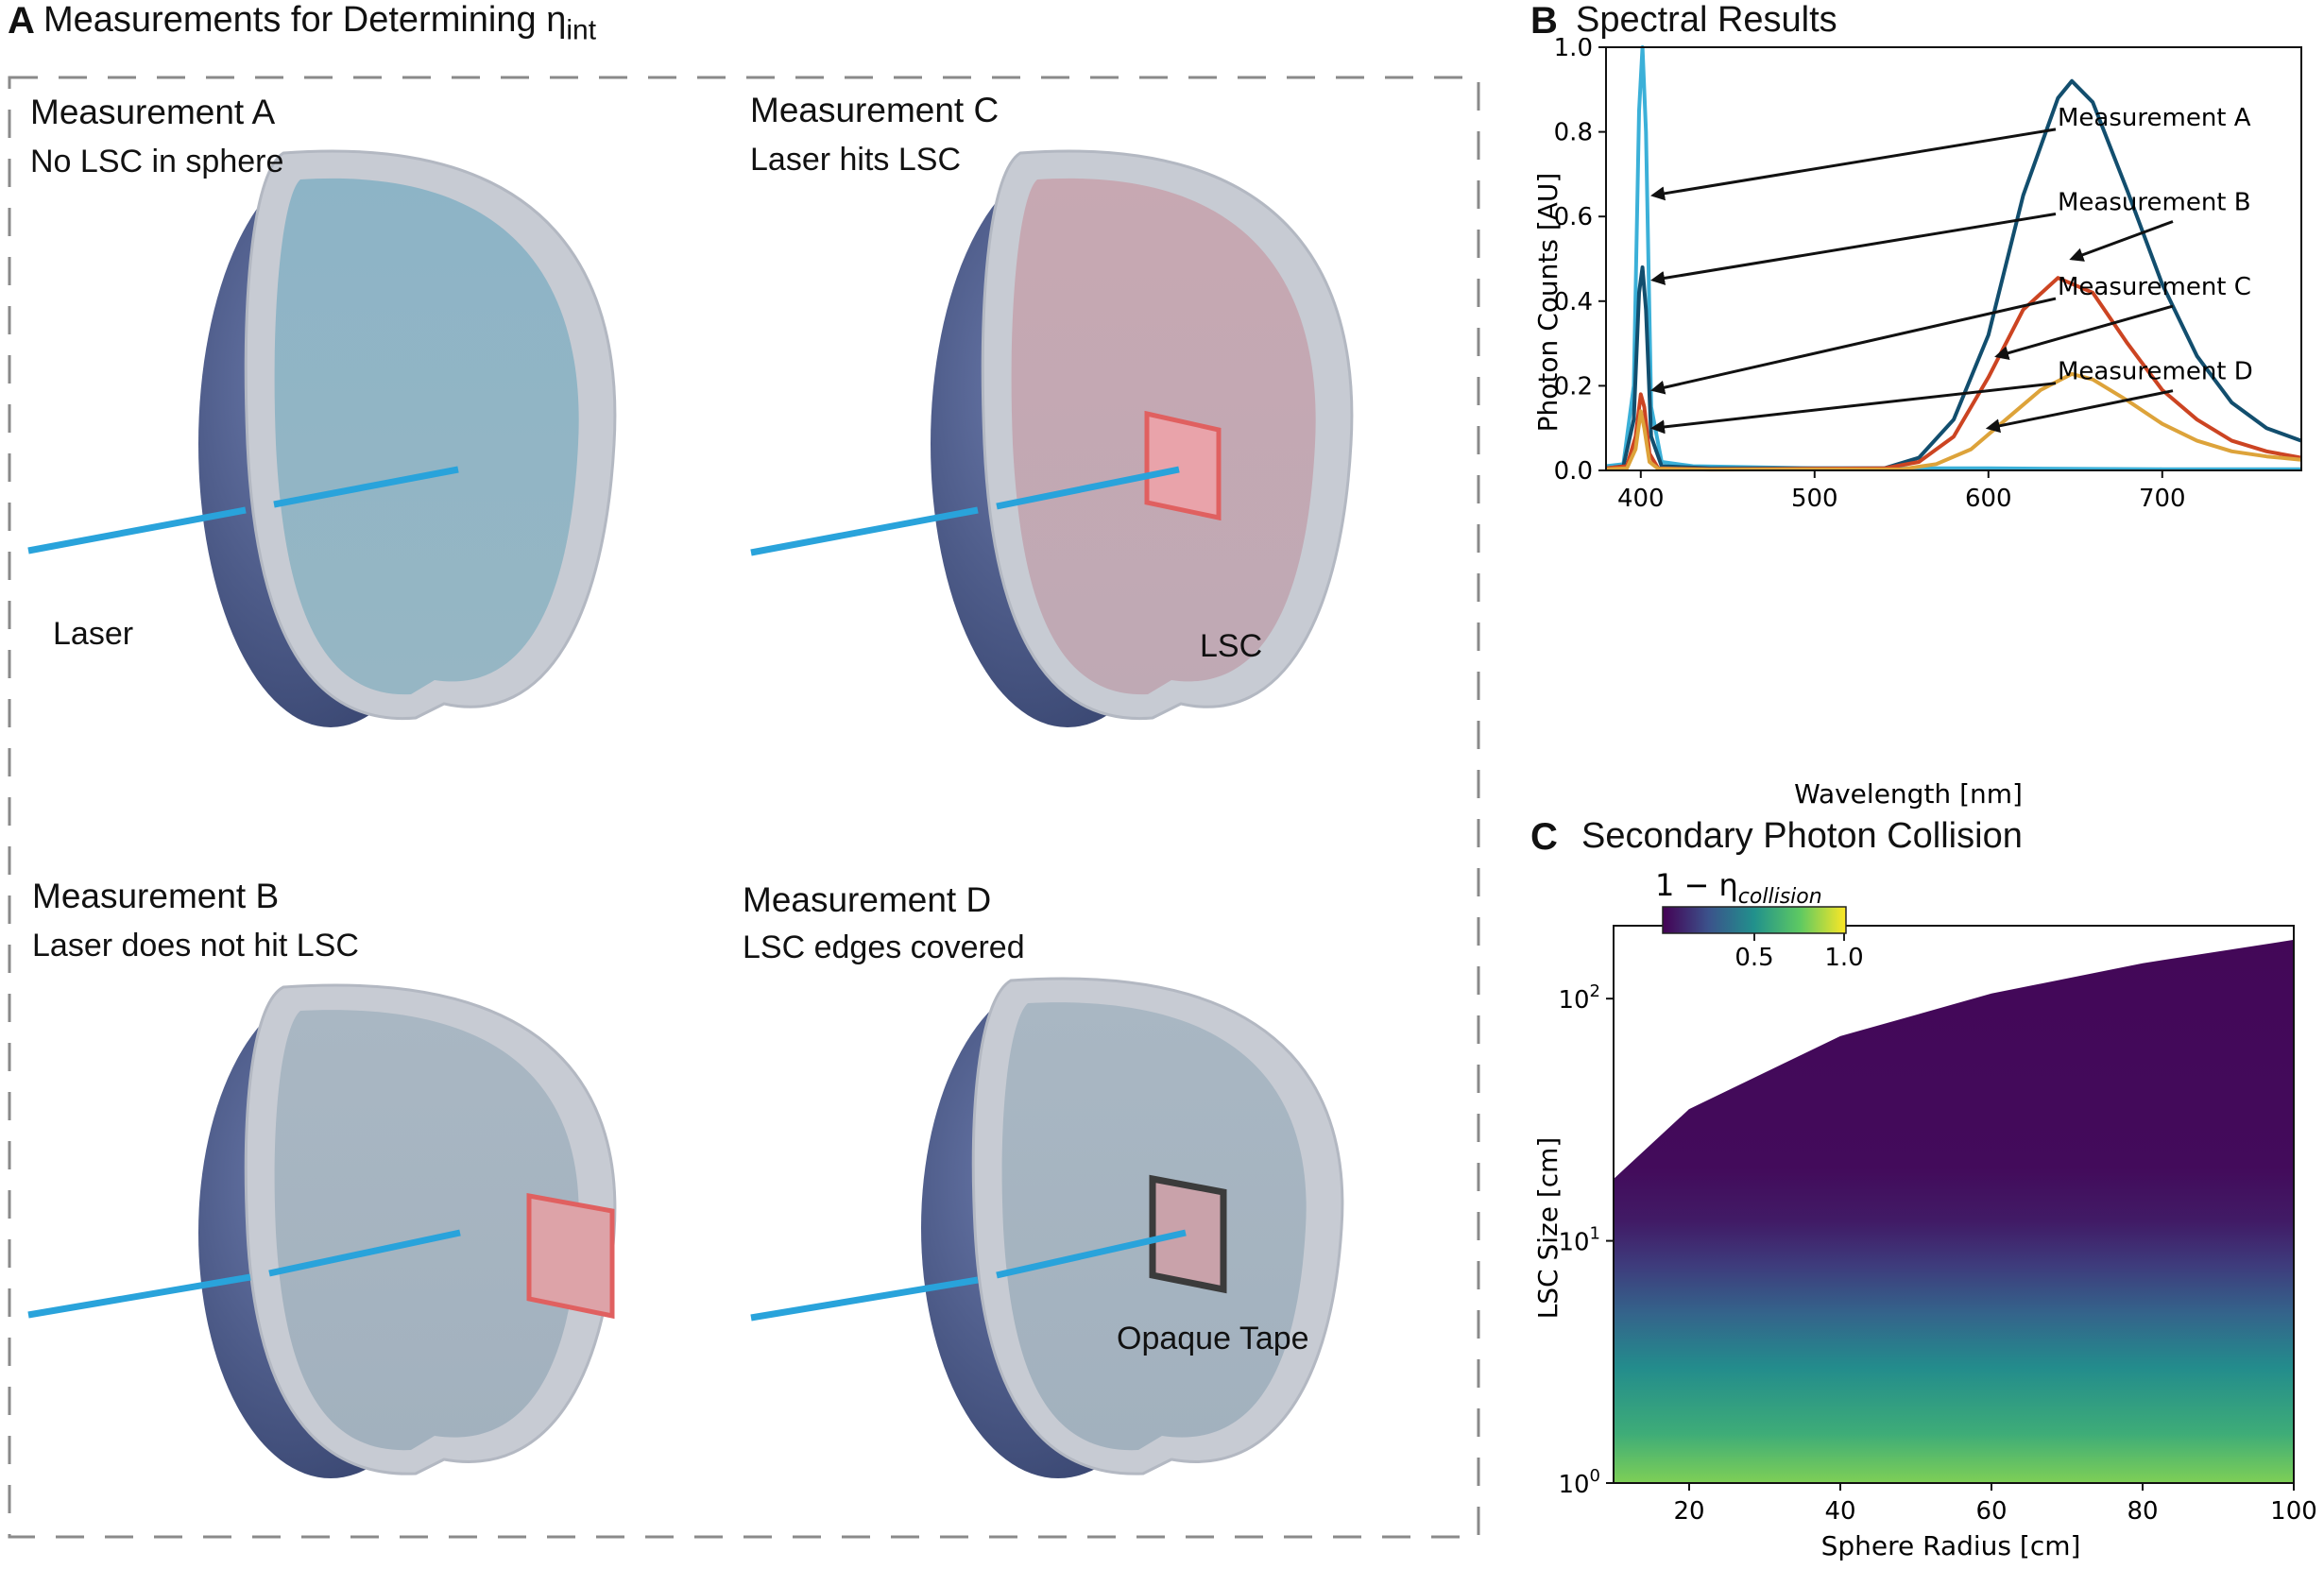 The image size is (2324, 1569). I want to click on colorbar-label: 1 − ηcollision, so click(1738, 888).